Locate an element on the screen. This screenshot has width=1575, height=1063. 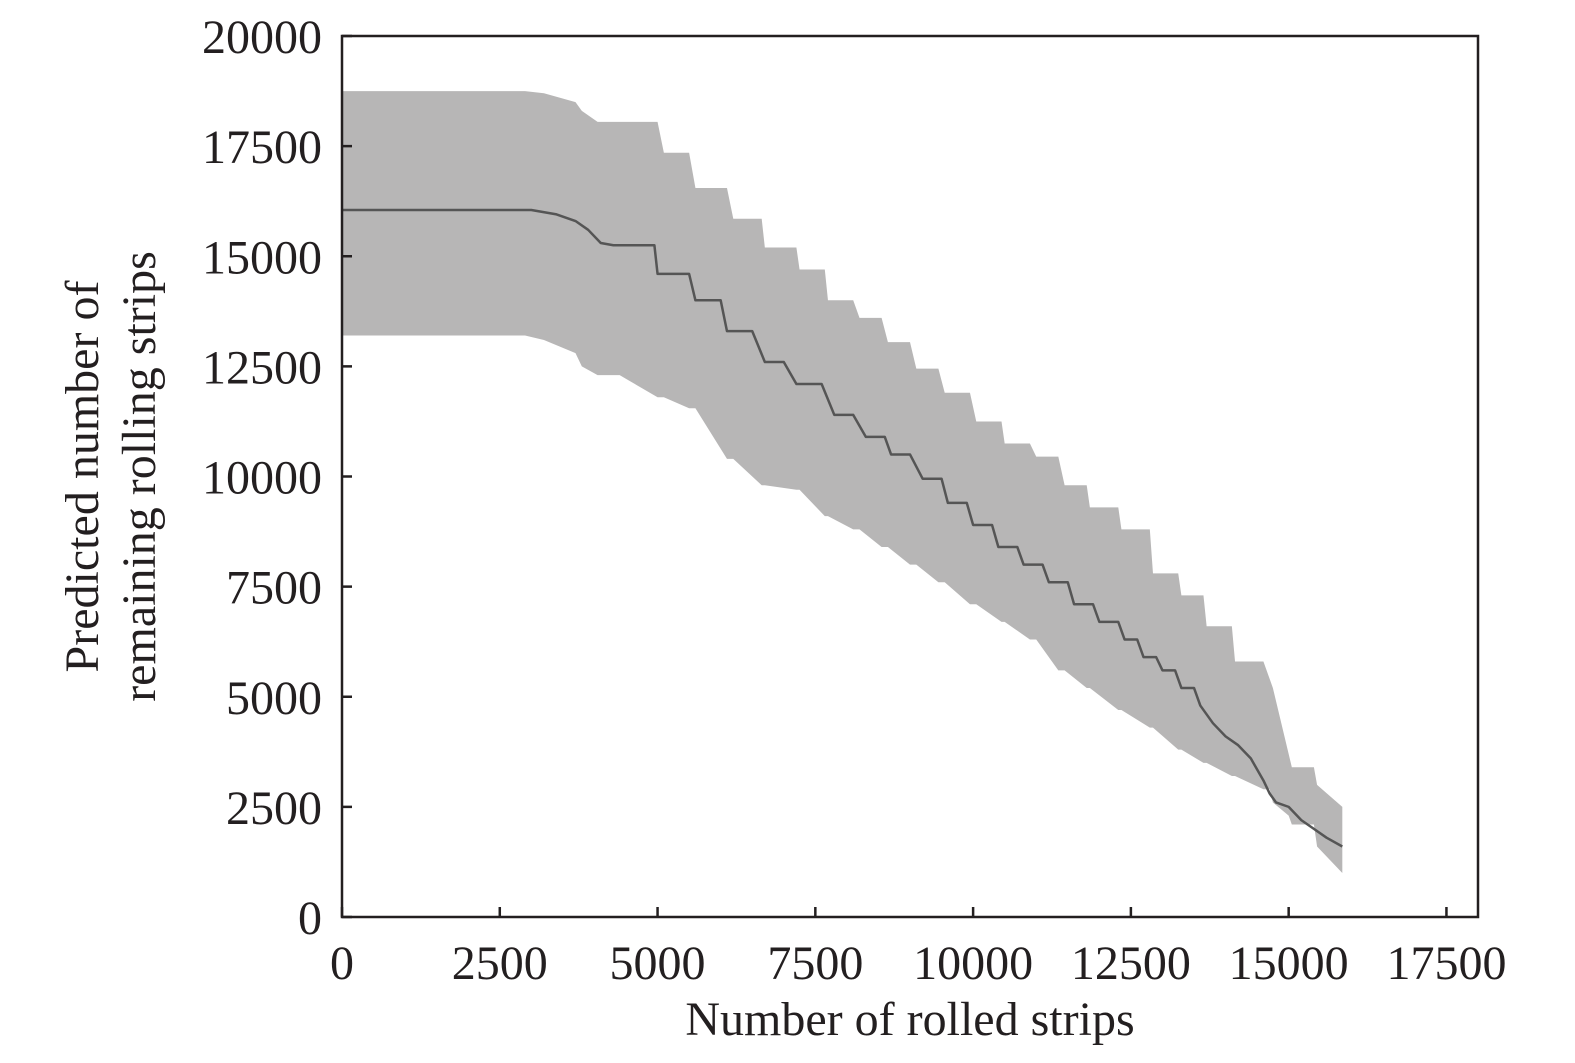
y-tick-label: 20000 is located at coordinates (262, 37).